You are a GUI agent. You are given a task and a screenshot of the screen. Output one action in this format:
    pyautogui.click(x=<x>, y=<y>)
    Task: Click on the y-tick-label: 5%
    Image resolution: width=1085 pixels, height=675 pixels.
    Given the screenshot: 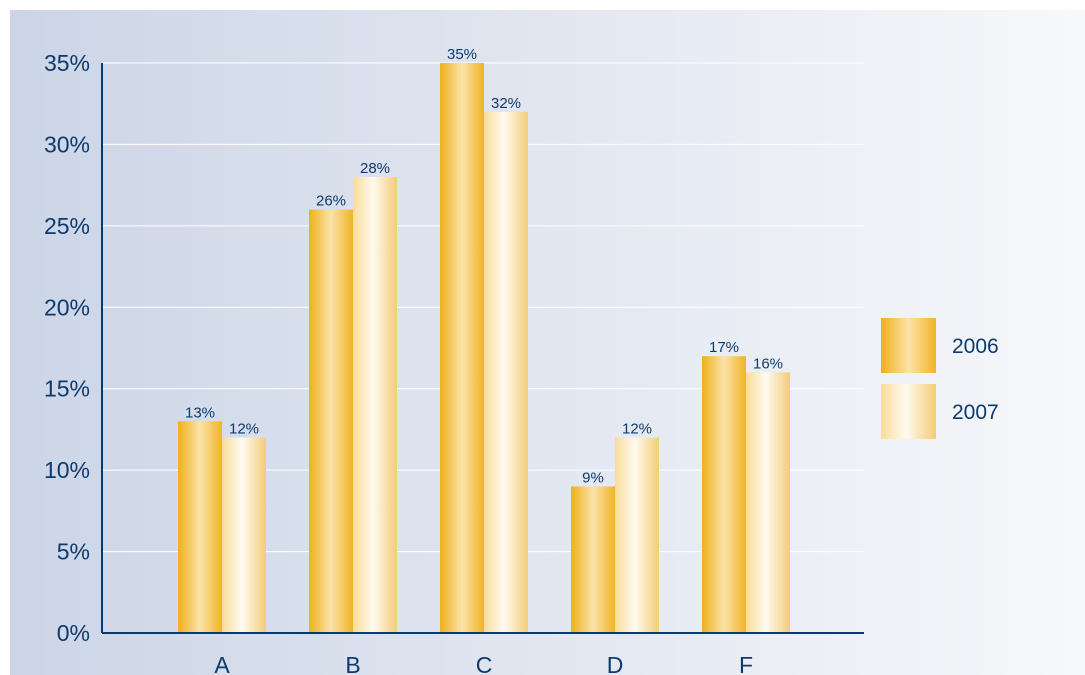 What is the action you would take?
    pyautogui.click(x=73, y=552)
    